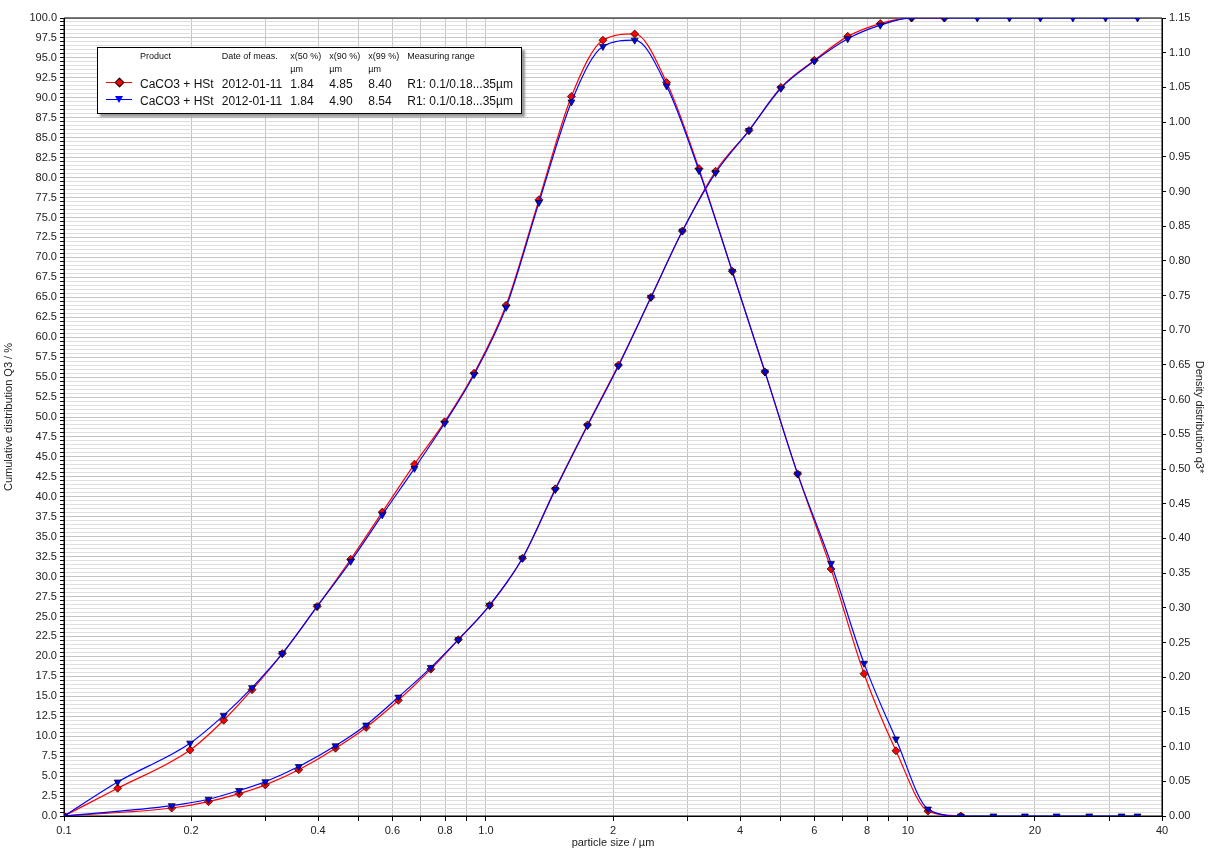  I want to click on y-tick-label: 82.5, so click(46, 156).